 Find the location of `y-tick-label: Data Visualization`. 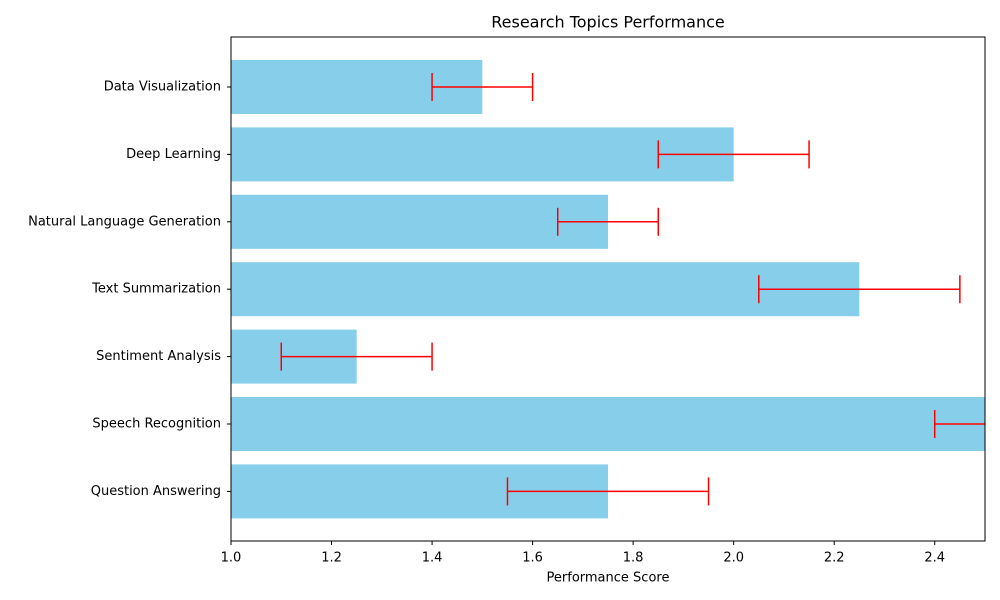

y-tick-label: Data Visualization is located at coordinates (162, 87).